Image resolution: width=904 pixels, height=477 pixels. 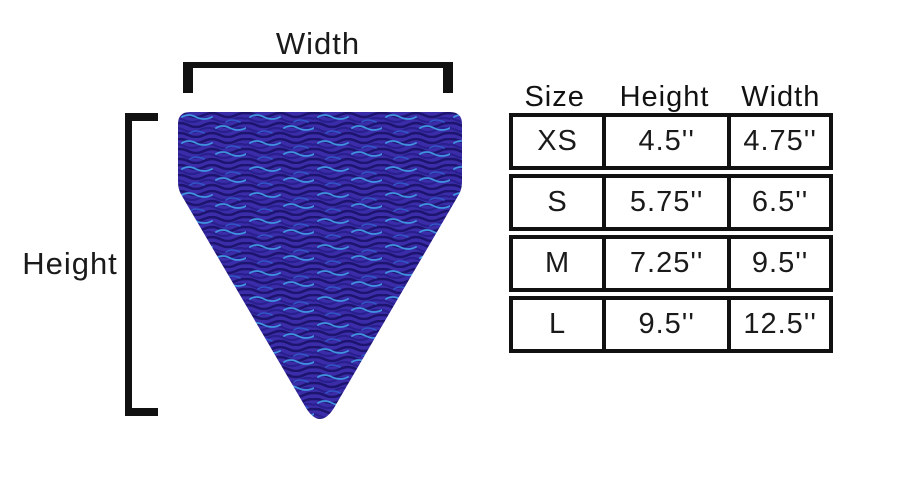 I want to click on size-cell: XS, so click(x=557, y=141).